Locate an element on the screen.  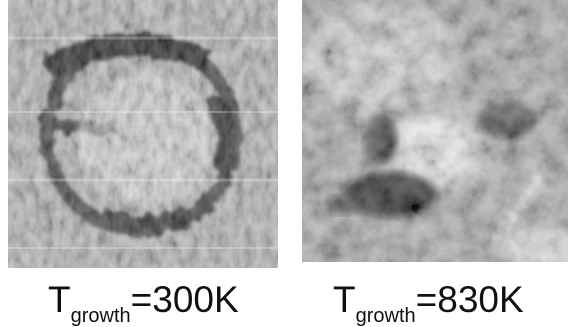
caption-left-subscript: growth is located at coordinates (100, 316).